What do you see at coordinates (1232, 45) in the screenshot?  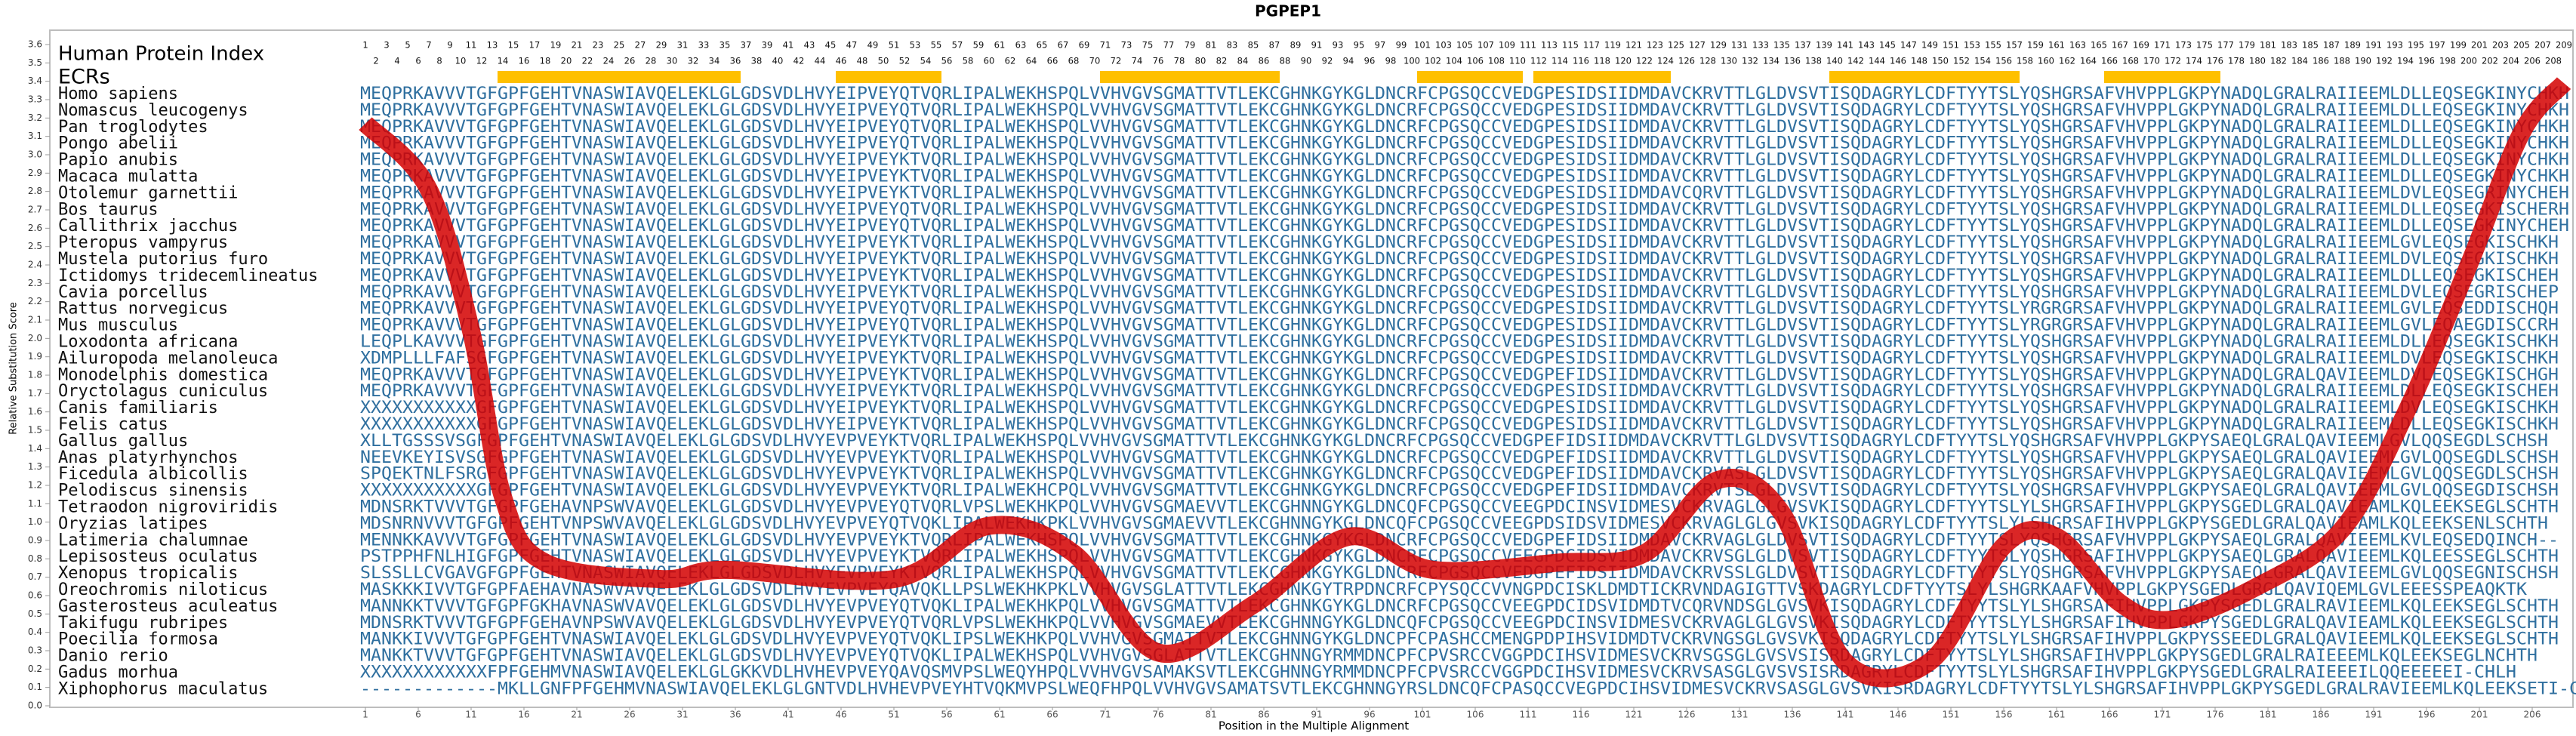 I see `index-number: 83` at bounding box center [1232, 45].